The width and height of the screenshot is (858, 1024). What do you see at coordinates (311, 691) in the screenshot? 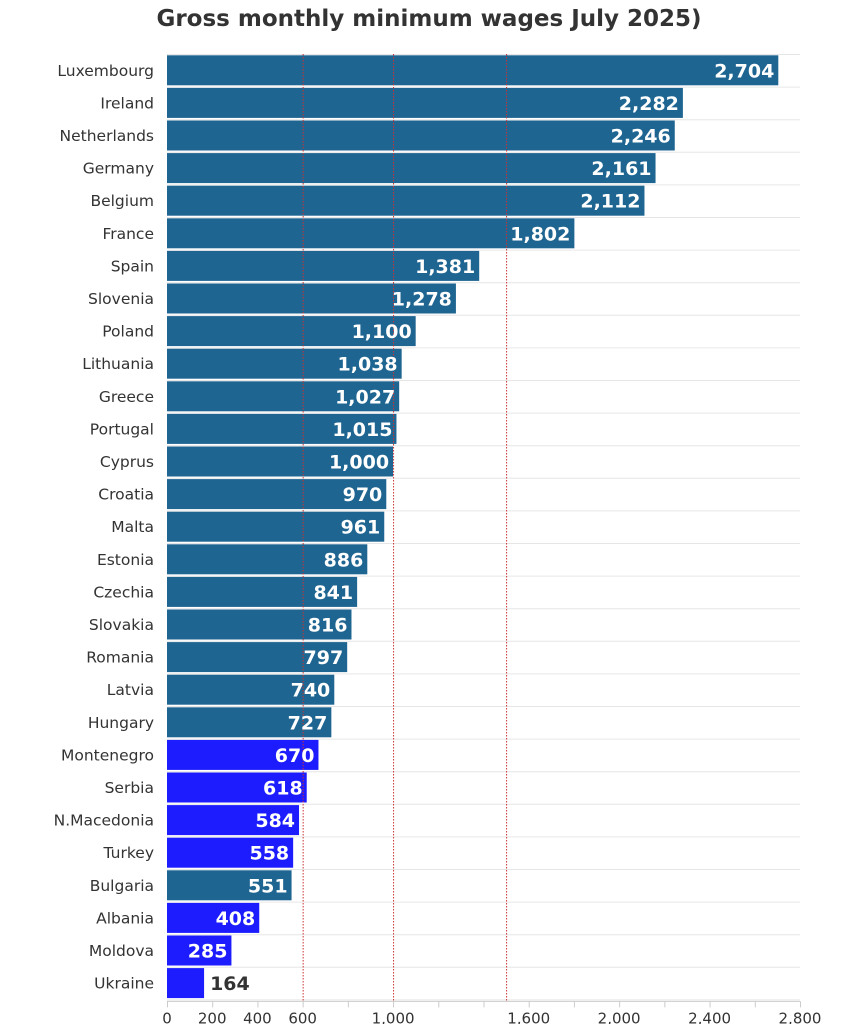
I see `value-label: 740` at bounding box center [311, 691].